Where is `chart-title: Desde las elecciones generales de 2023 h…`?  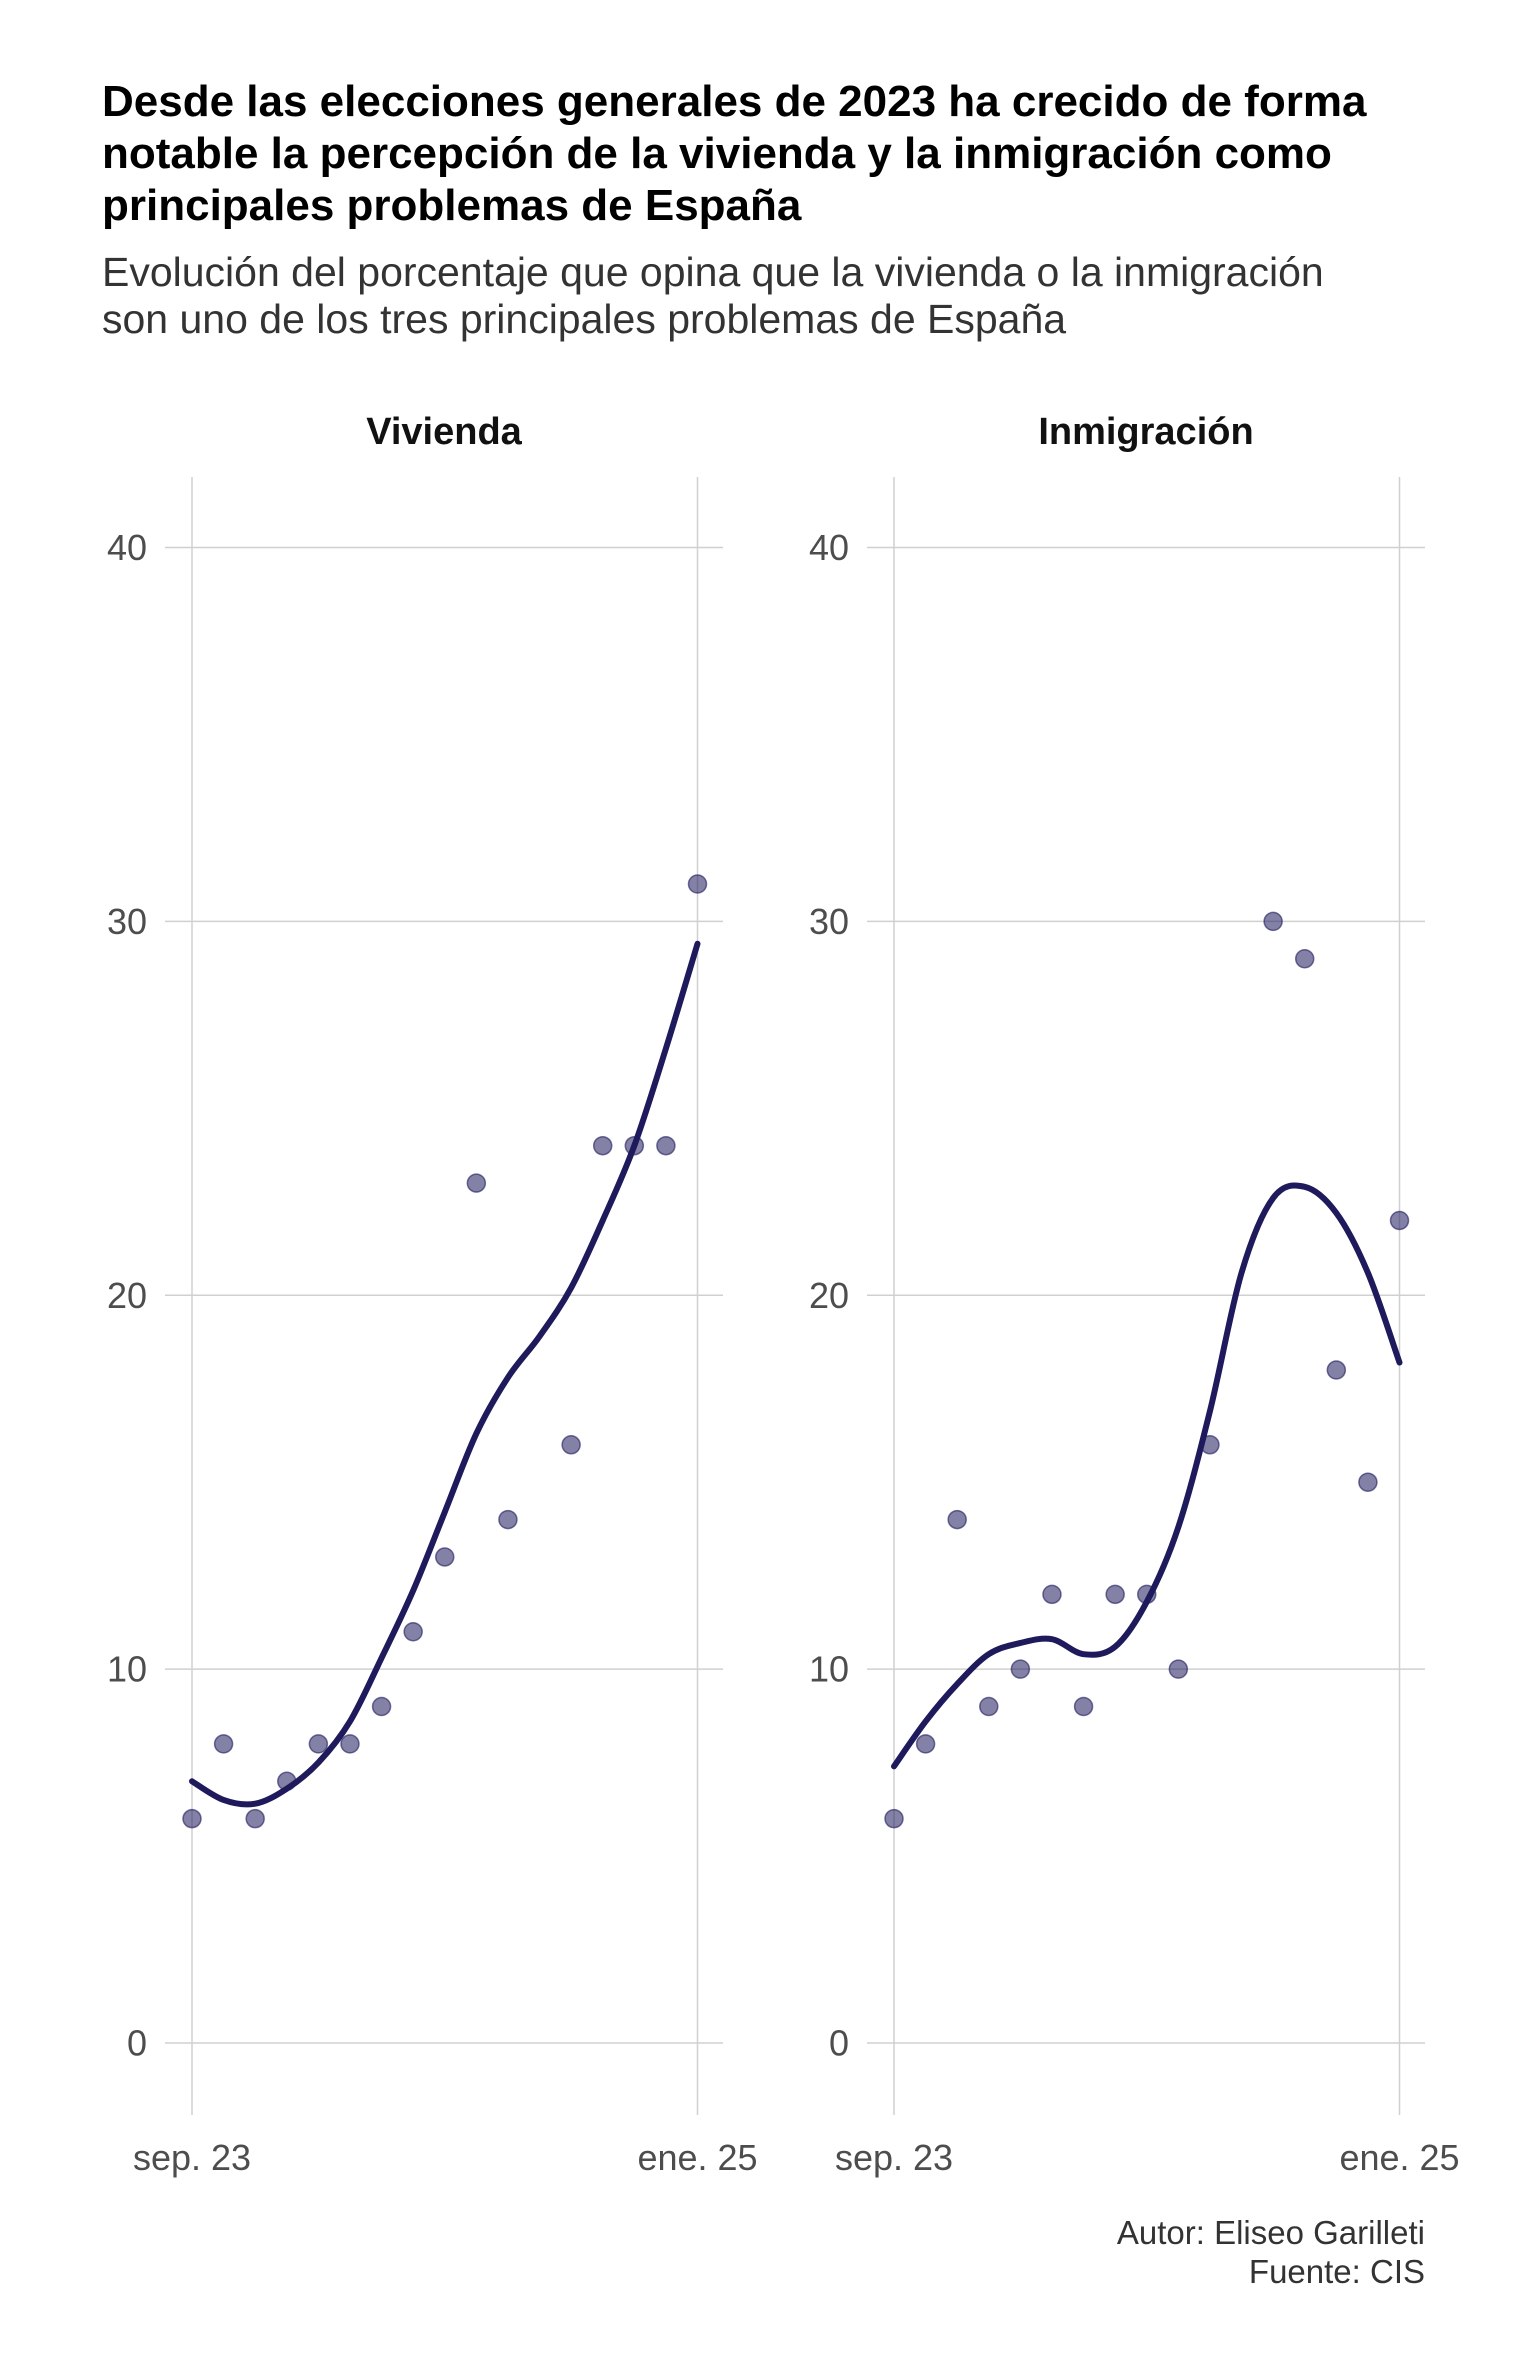 chart-title: Desde las elecciones generales de 2023 h… is located at coordinates (734, 153).